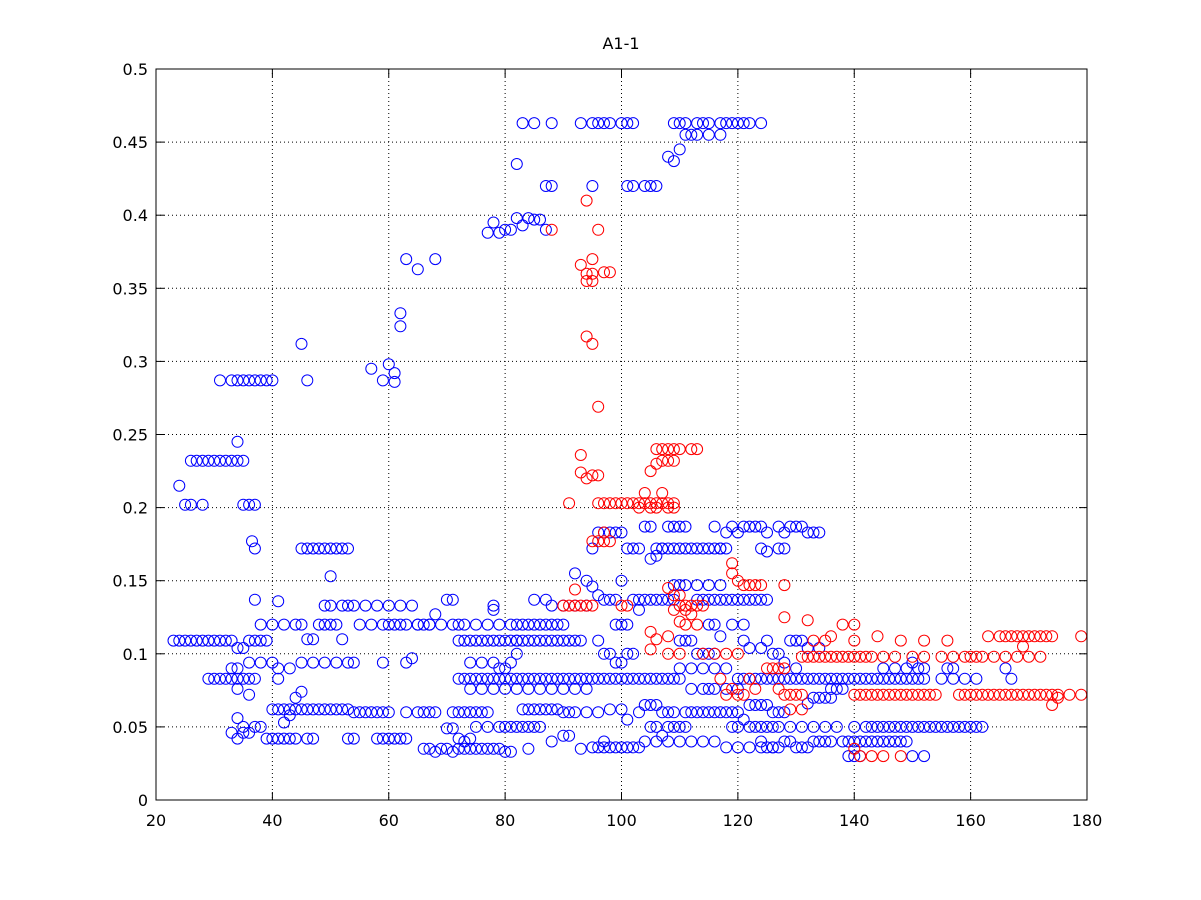 Image resolution: width=1201 pixels, height=900 pixels. What do you see at coordinates (389, 820) in the screenshot?
I see `x-tick-label: 60` at bounding box center [389, 820].